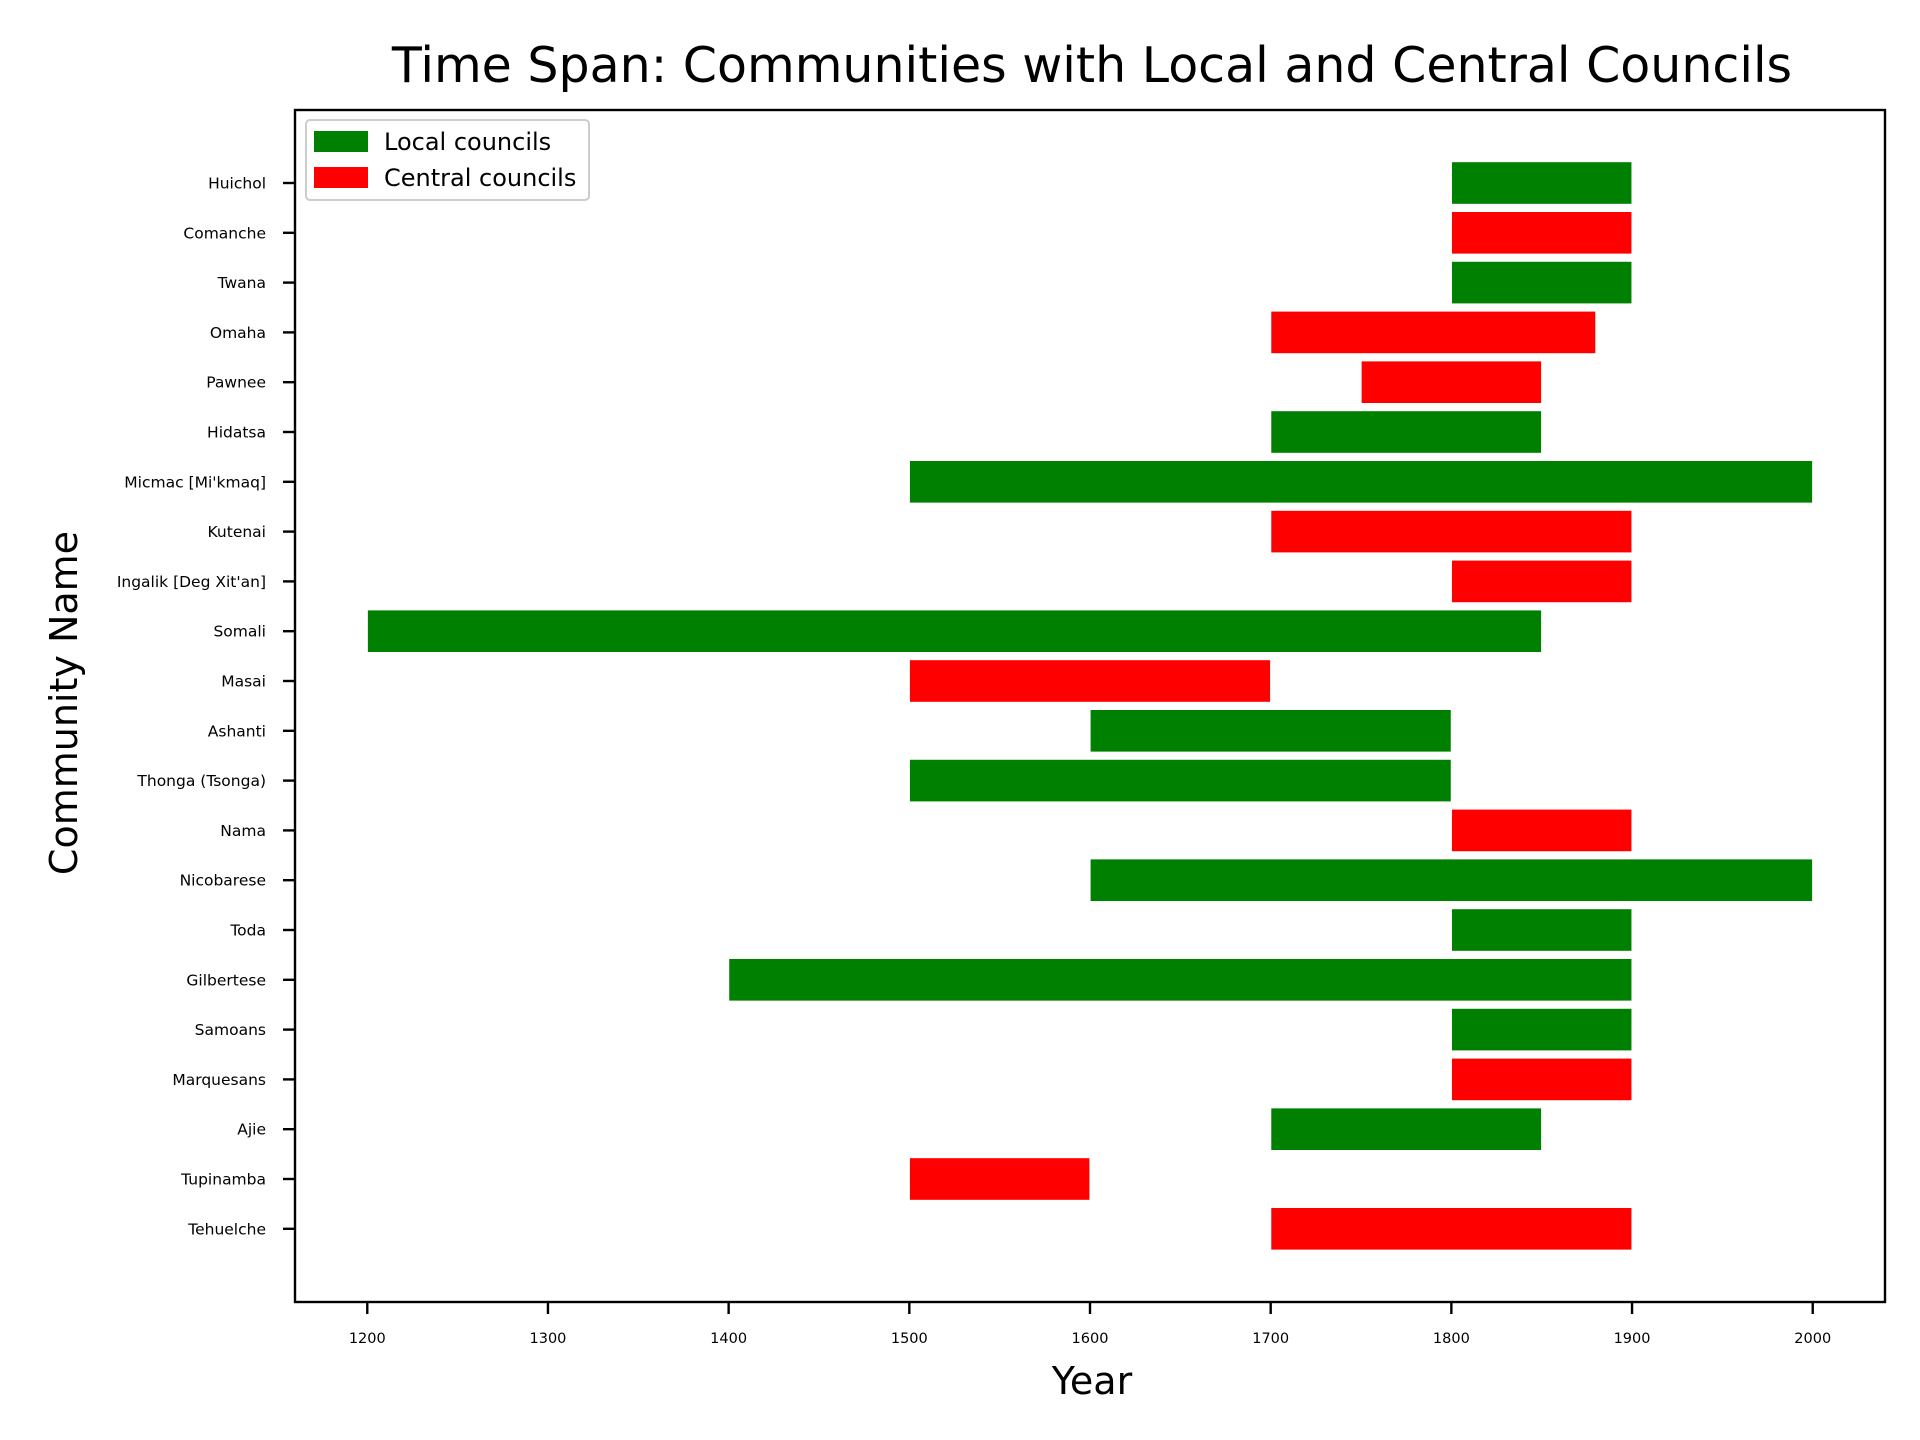  What do you see at coordinates (341, 177) in the screenshot?
I see `legend-swatch-central-councils` at bounding box center [341, 177].